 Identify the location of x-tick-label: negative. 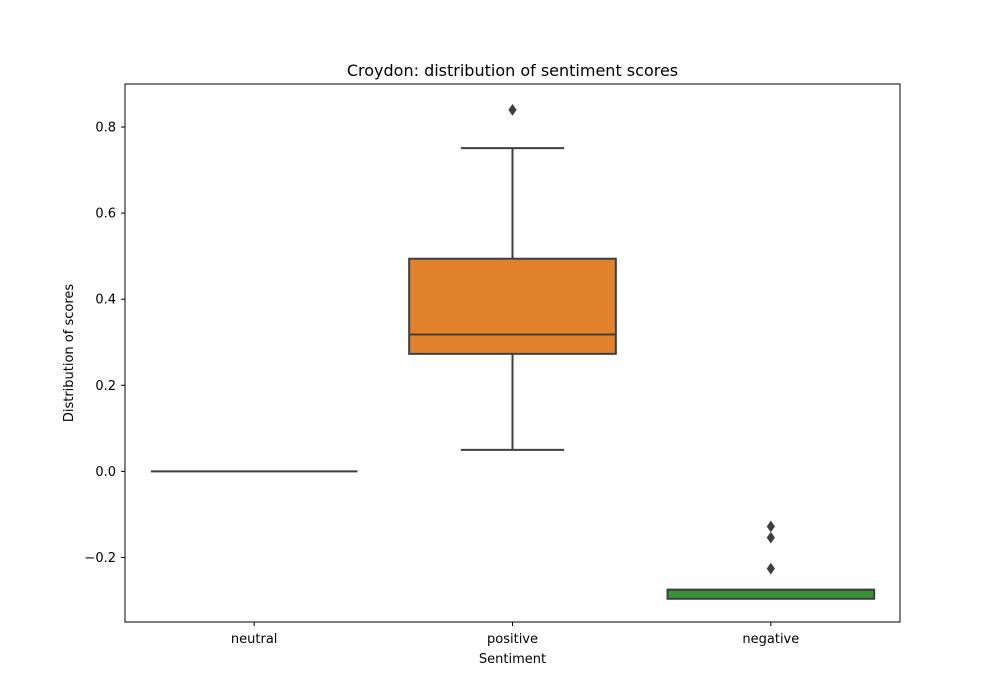
(770, 639).